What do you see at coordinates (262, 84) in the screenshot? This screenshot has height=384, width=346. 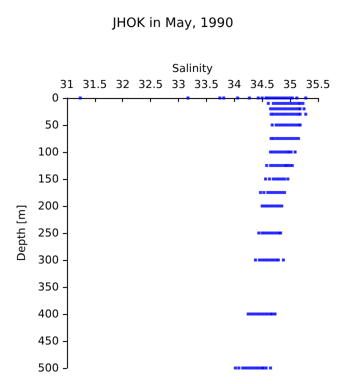 I see `x-tick-label: 34.5` at bounding box center [262, 84].